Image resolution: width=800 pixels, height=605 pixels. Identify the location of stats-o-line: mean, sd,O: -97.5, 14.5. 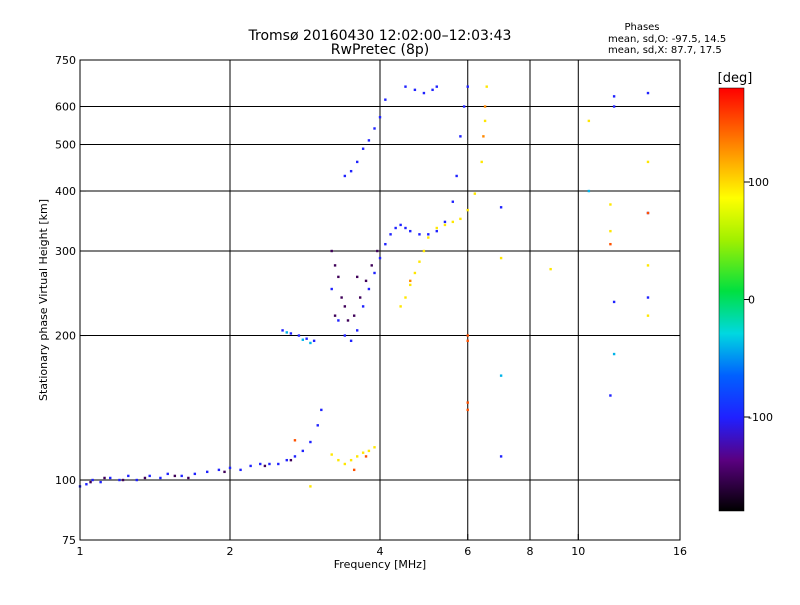
(667, 39).